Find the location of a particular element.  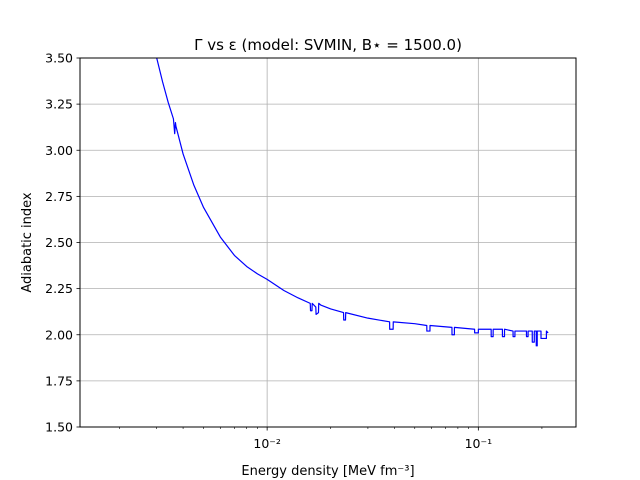

y-tick-label: 3.50 is located at coordinates (59, 58).